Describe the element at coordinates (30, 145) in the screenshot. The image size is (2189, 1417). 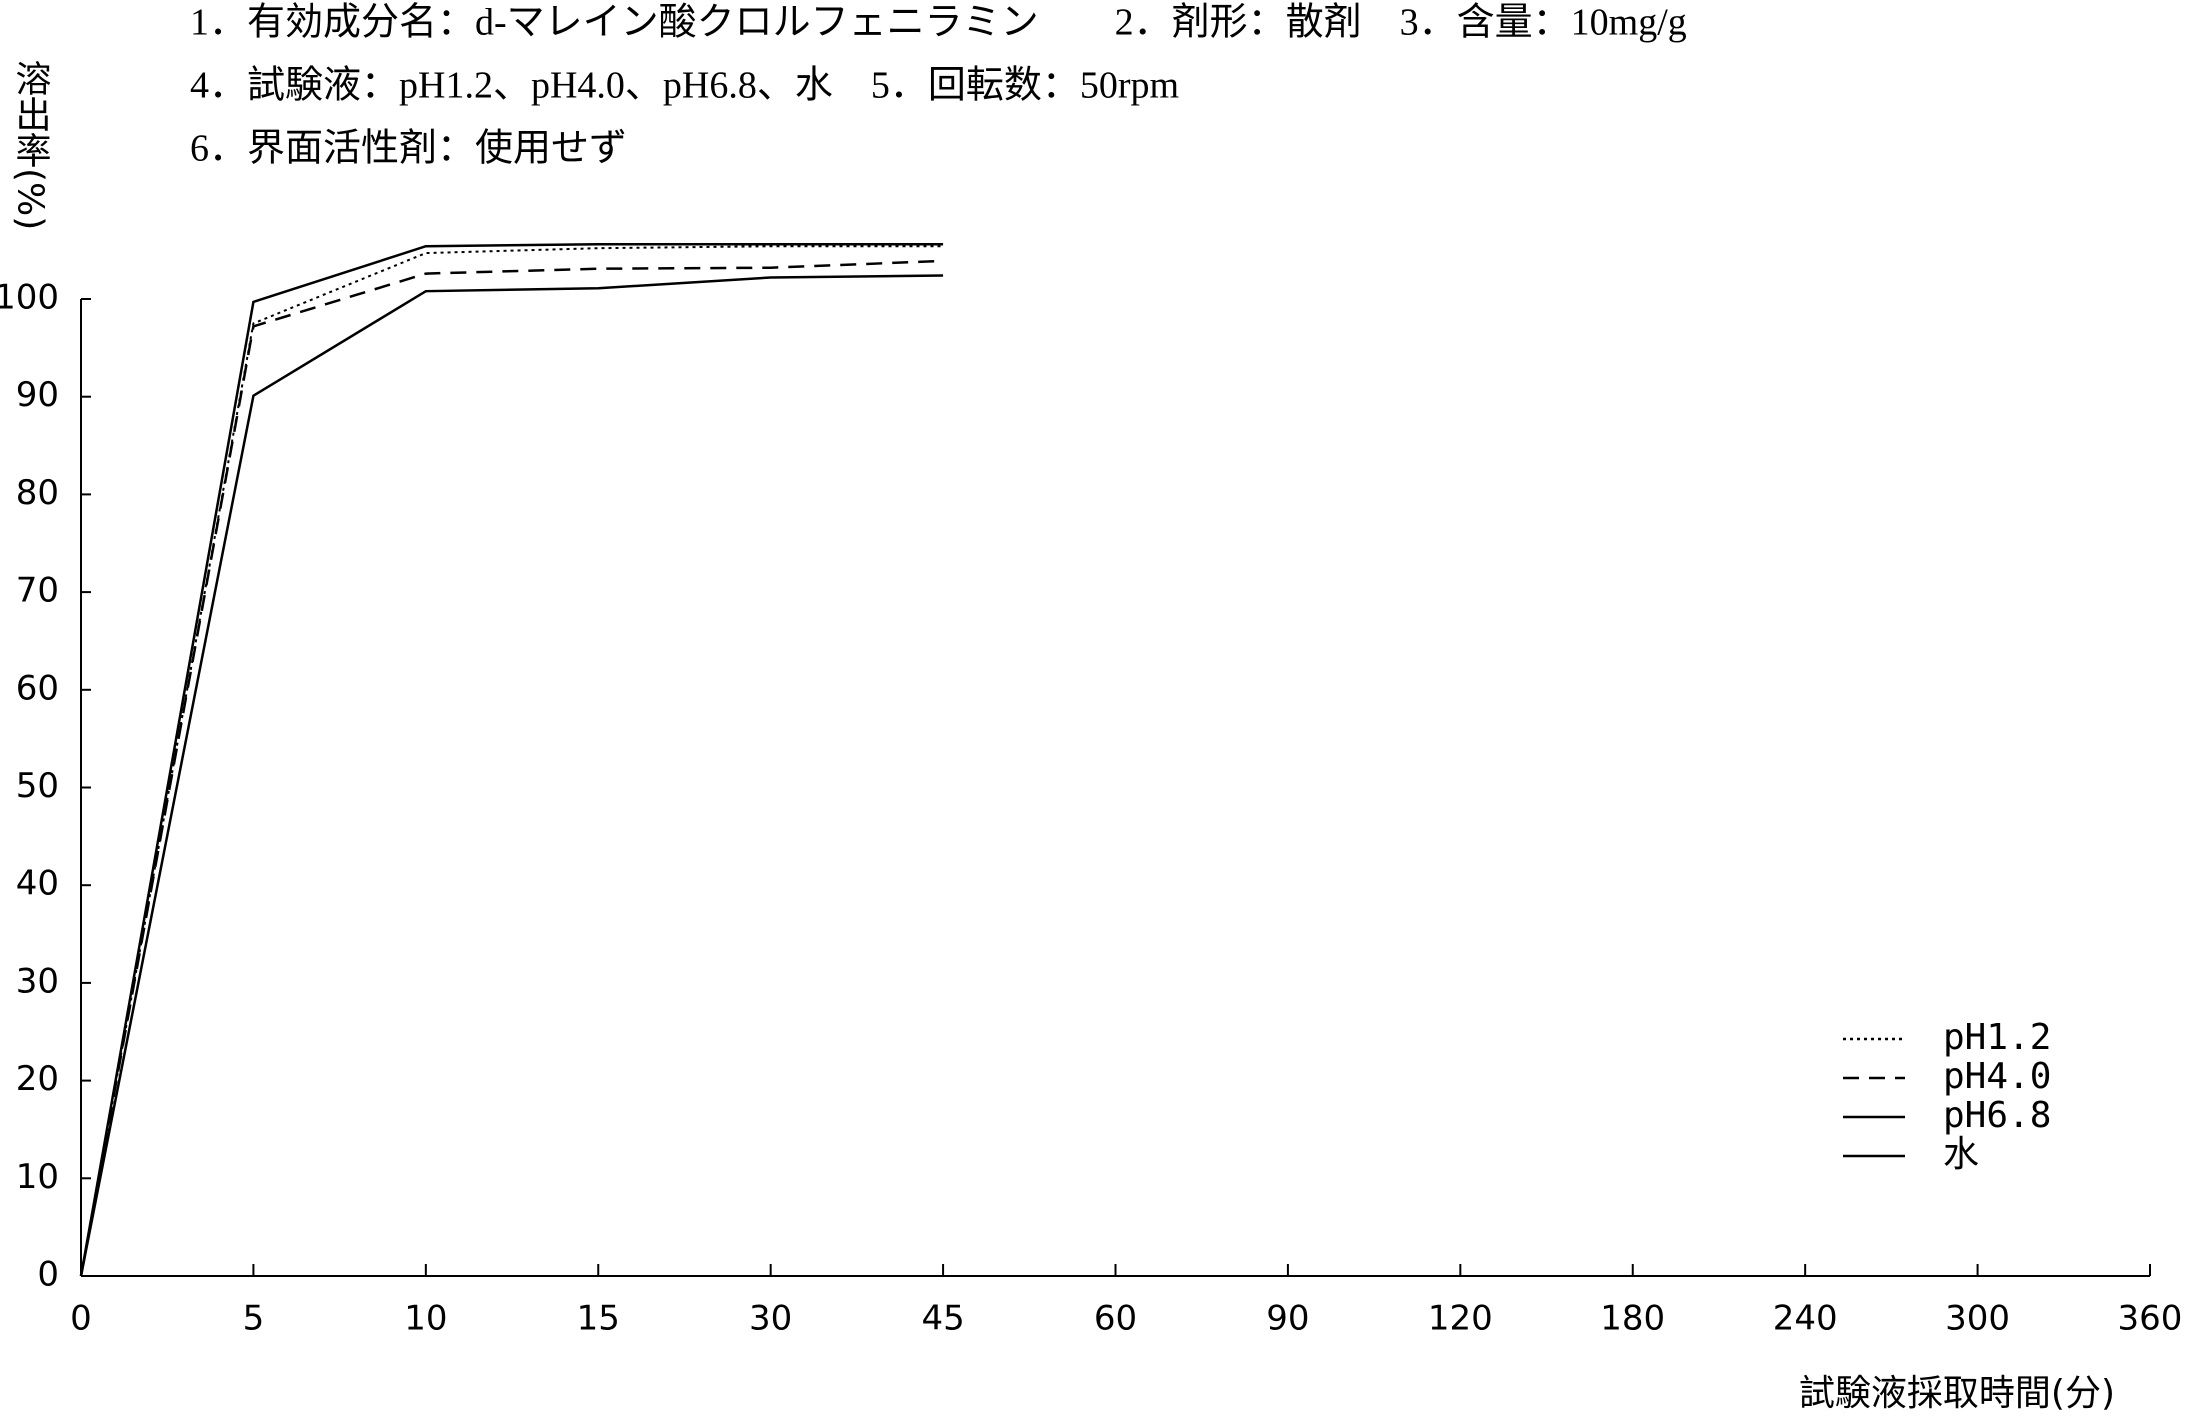
I see `y-axis-label: 溶出率(%)` at that location.